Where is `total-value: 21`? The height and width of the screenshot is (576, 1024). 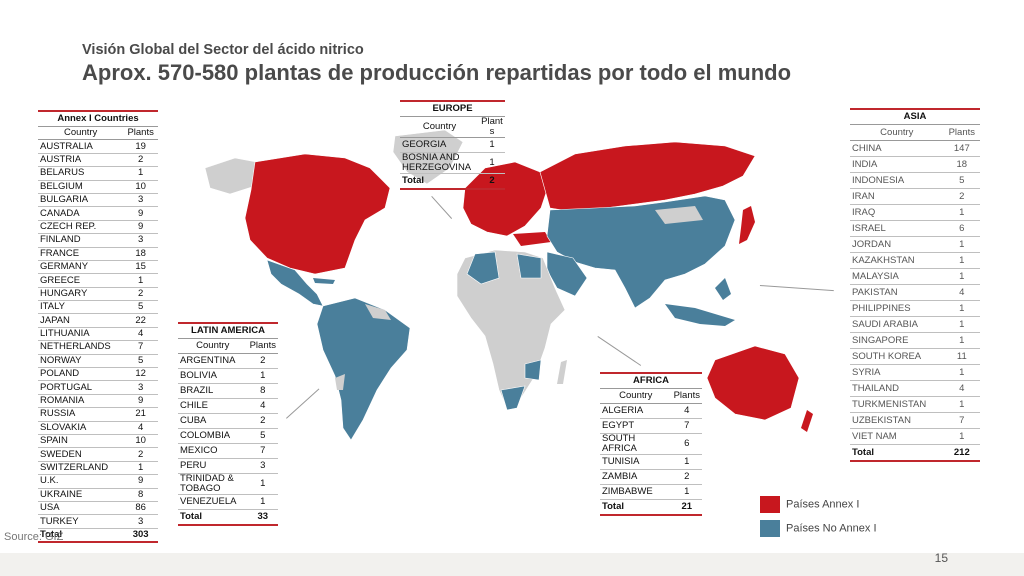 total-value: 21 is located at coordinates (686, 507).